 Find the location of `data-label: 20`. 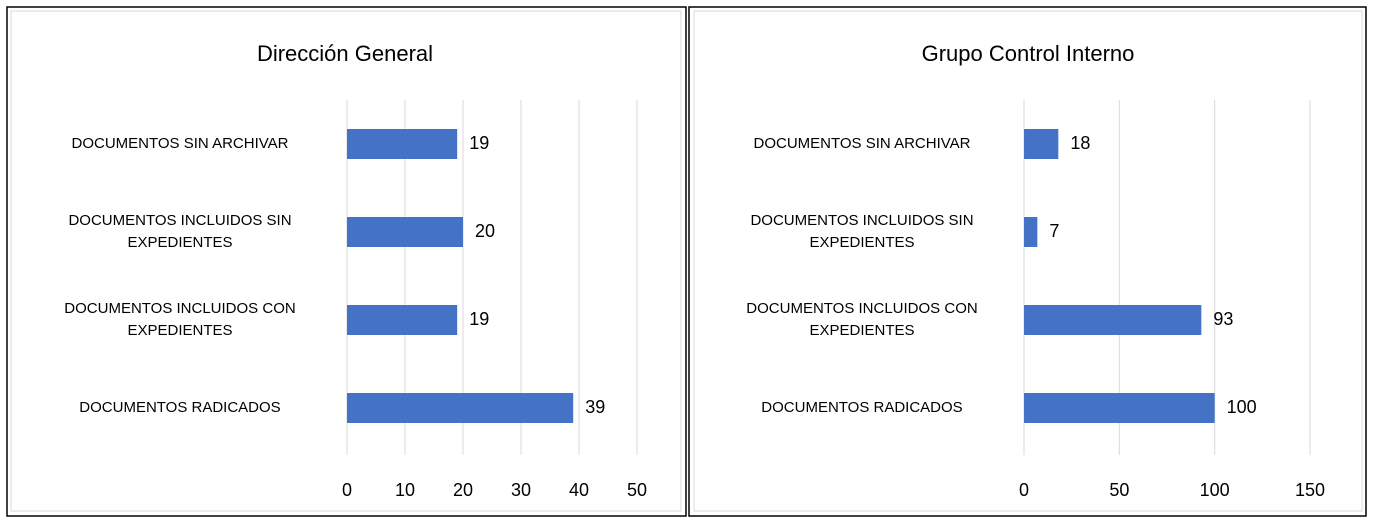

data-label: 20 is located at coordinates (485, 231).